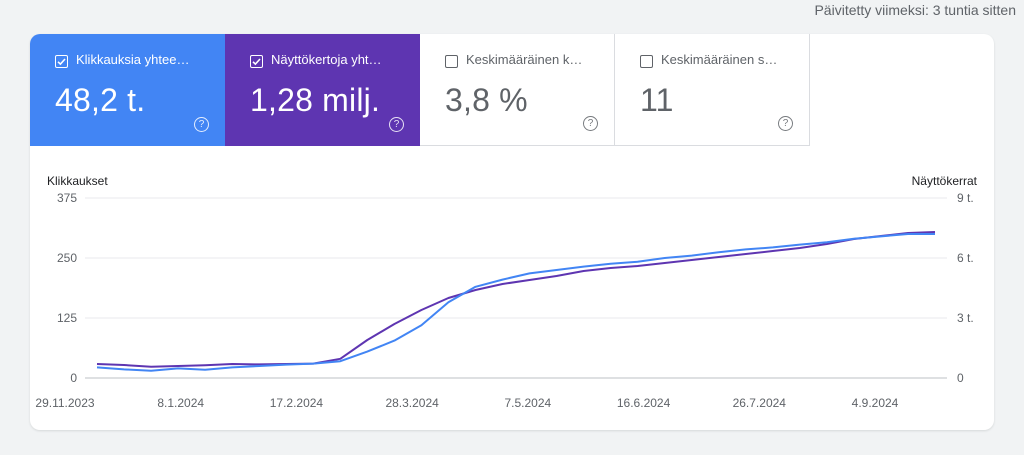 The height and width of the screenshot is (455, 1024). What do you see at coordinates (486, 100) in the screenshot?
I see `metric-value: 3,8 %` at bounding box center [486, 100].